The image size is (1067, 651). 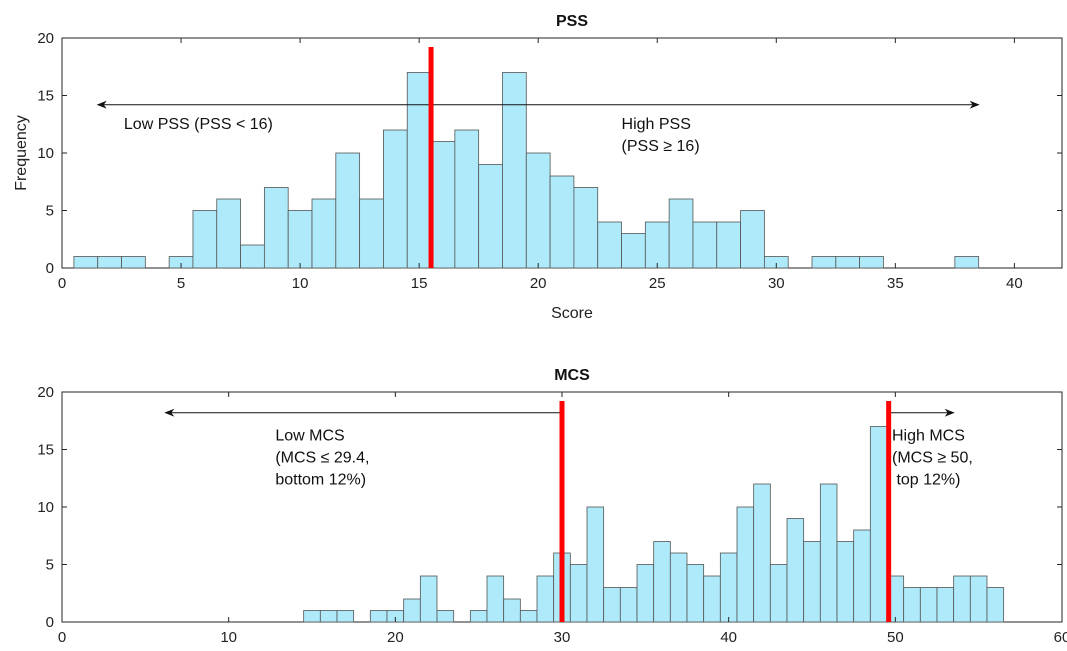 What do you see at coordinates (181, 283) in the screenshot?
I see `x-tick-label: 5` at bounding box center [181, 283].